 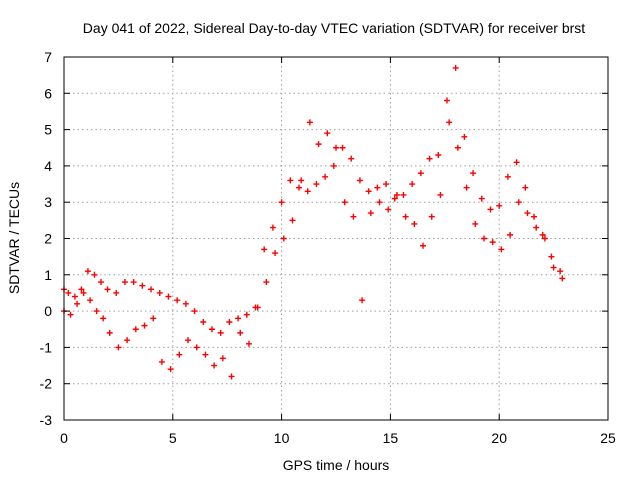 What do you see at coordinates (48, 239) in the screenshot?
I see `y-tick-label: 2` at bounding box center [48, 239].